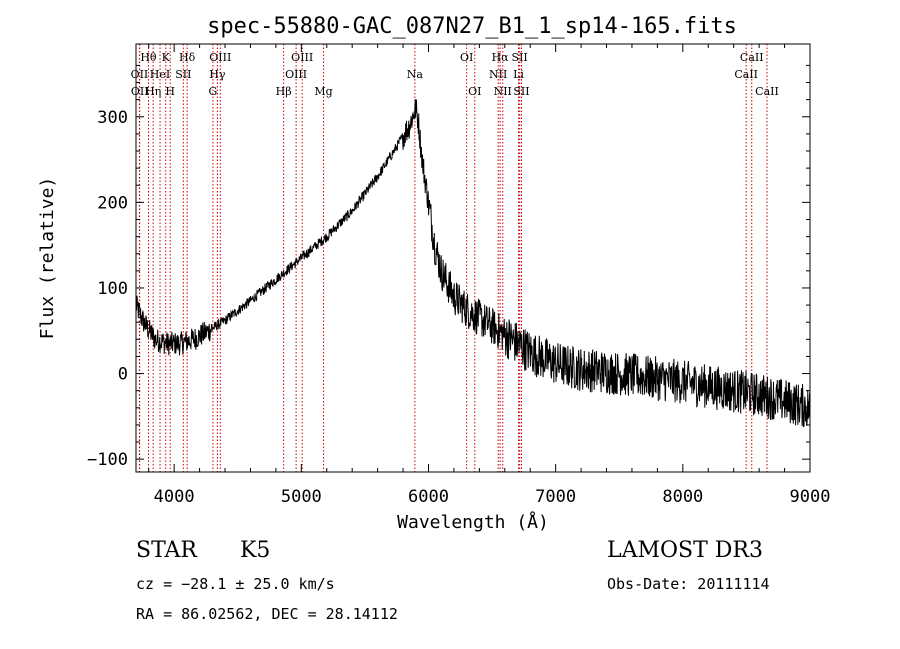 This screenshot has width=900, height=649. Describe the element at coordinates (47, 258) in the screenshot. I see `y-axis-label: Flux (relative)` at that location.